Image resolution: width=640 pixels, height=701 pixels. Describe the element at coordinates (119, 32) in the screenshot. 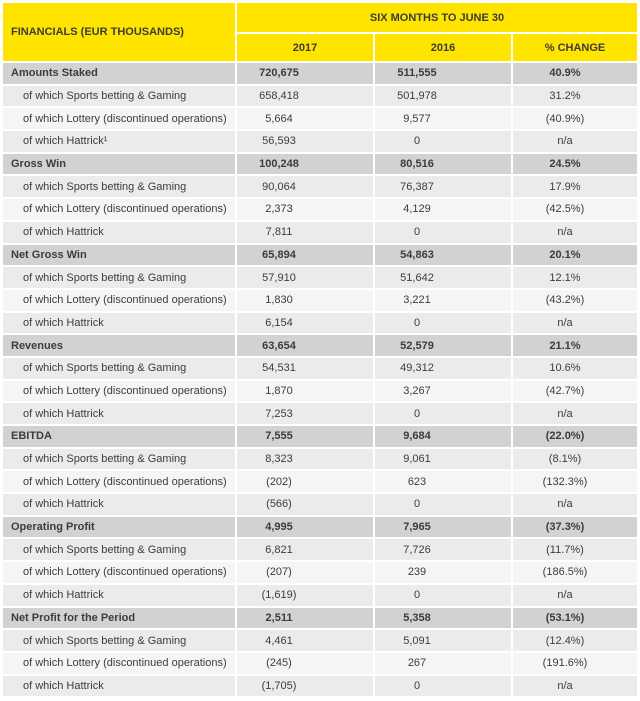

I see `table-title: FINANCIALS (EUR THOUSANDS)` at that location.